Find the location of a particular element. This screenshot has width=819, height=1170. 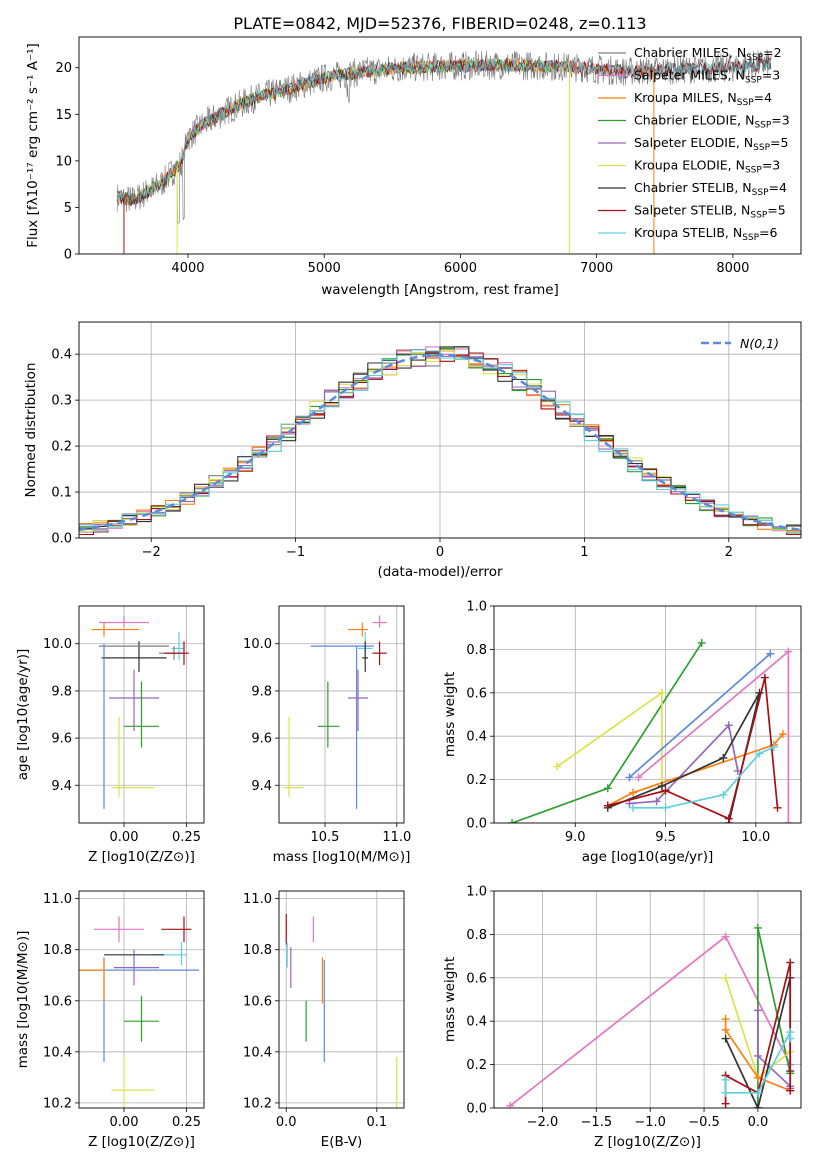

residuals-ytick-label: 0.2 is located at coordinates (61, 447).